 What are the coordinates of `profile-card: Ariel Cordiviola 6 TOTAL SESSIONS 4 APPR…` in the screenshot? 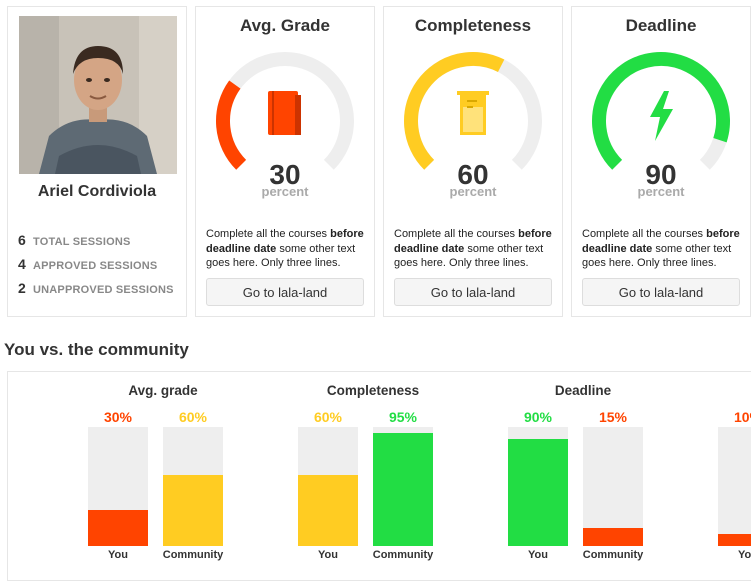 It's located at (97, 161).